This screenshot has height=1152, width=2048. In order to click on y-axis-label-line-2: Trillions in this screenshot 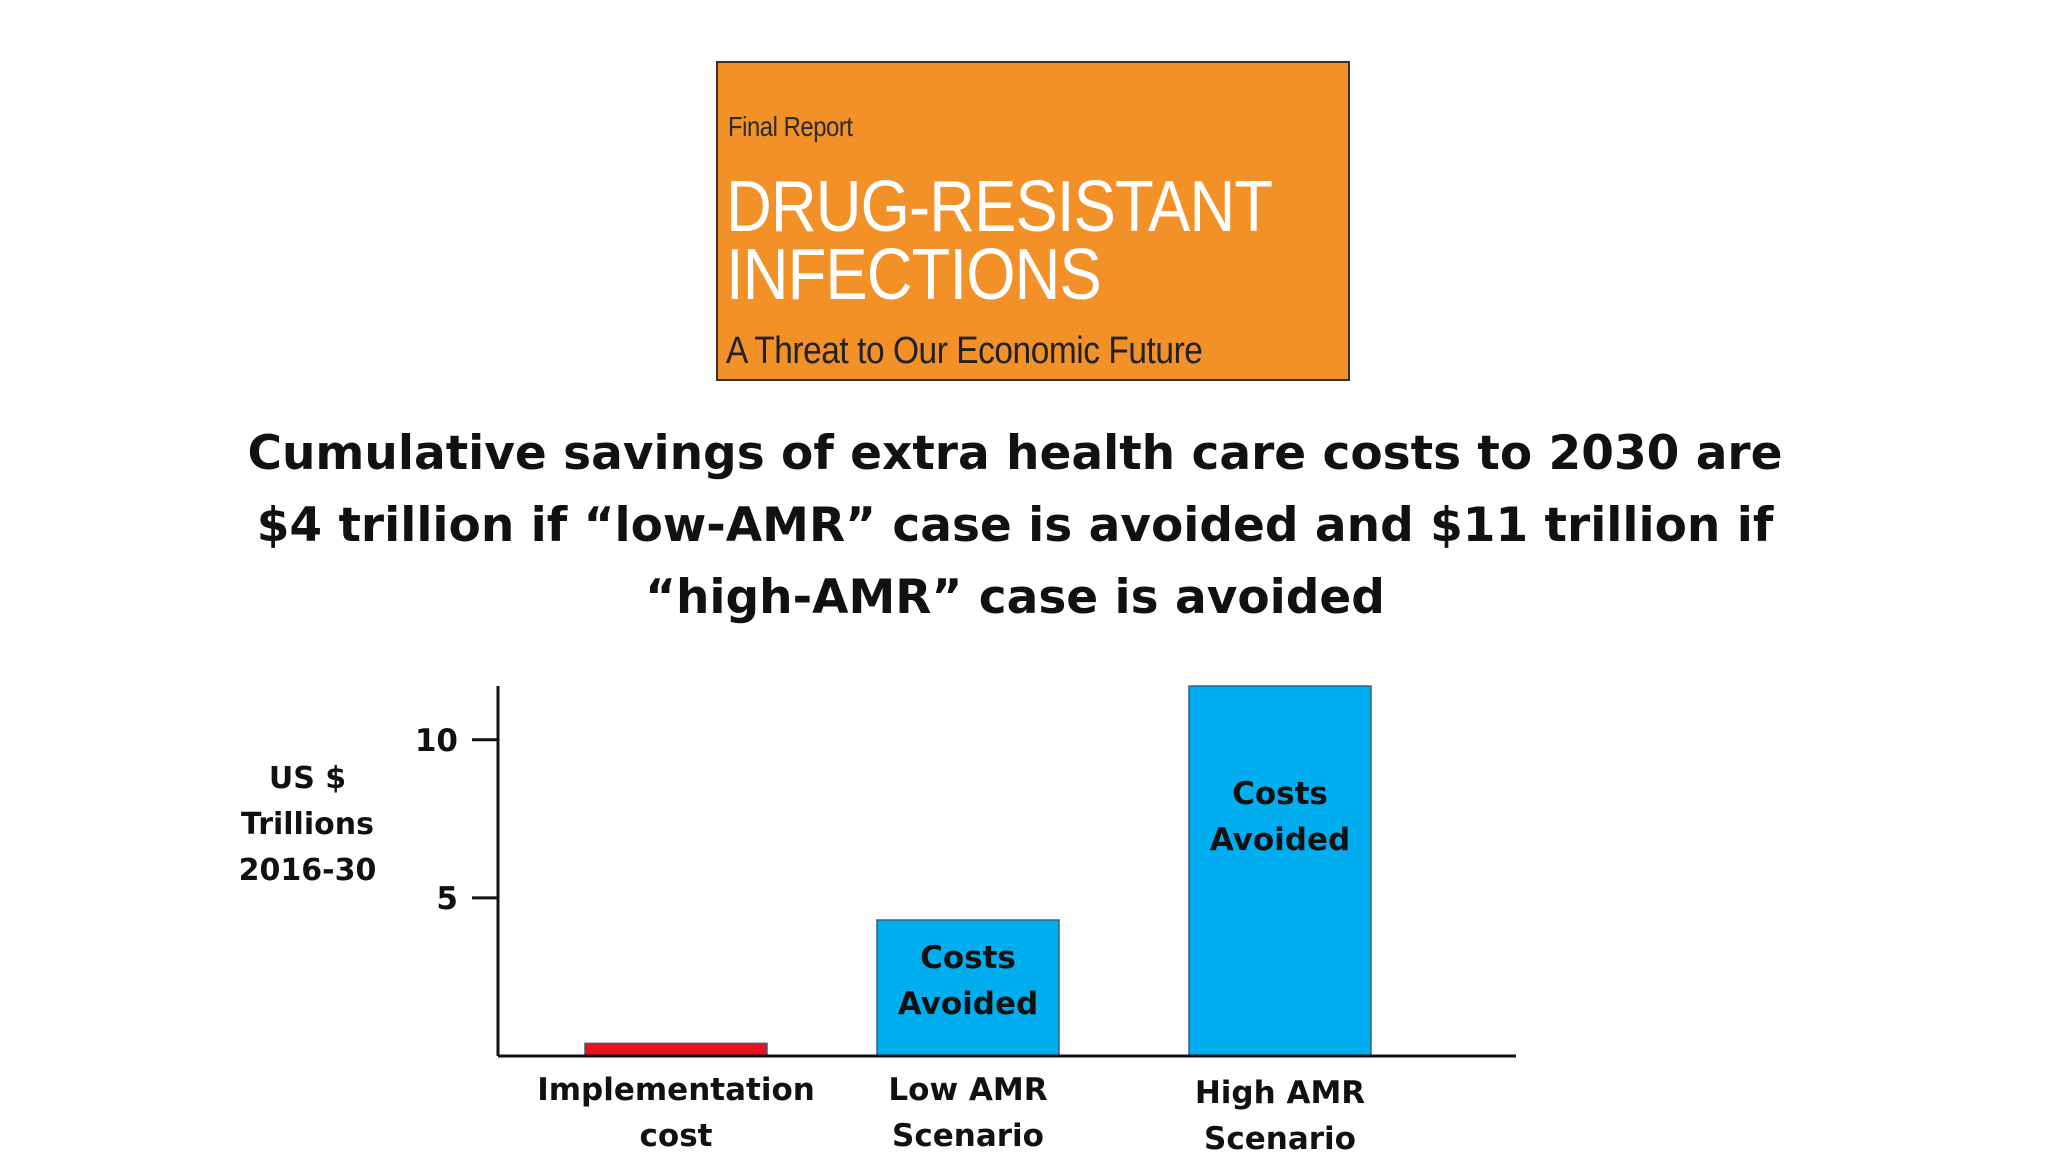, I will do `click(307, 824)`.